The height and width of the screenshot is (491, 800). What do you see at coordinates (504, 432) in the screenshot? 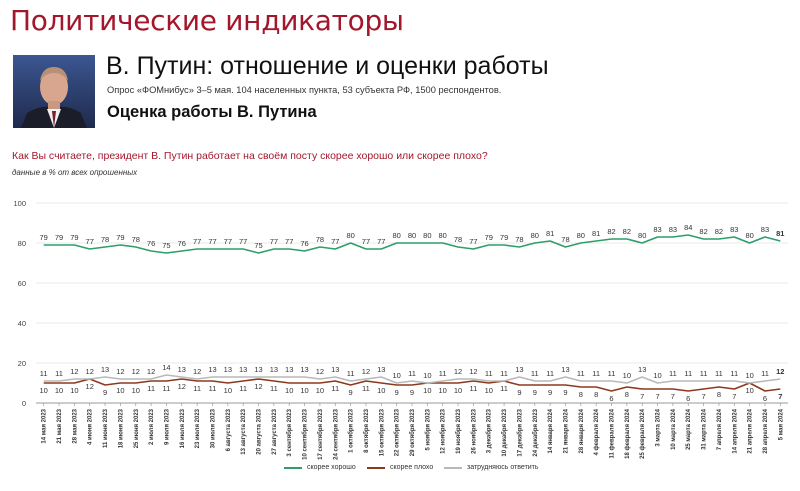
I see `x-tick-label: 10 декабря 2023` at bounding box center [504, 432].